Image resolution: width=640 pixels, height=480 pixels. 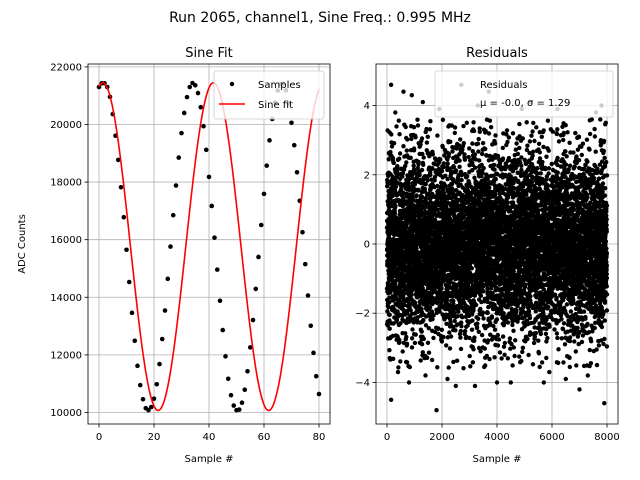 What do you see at coordinates (66, 298) in the screenshot?
I see `y-tick-label: 14000` at bounding box center [66, 298].